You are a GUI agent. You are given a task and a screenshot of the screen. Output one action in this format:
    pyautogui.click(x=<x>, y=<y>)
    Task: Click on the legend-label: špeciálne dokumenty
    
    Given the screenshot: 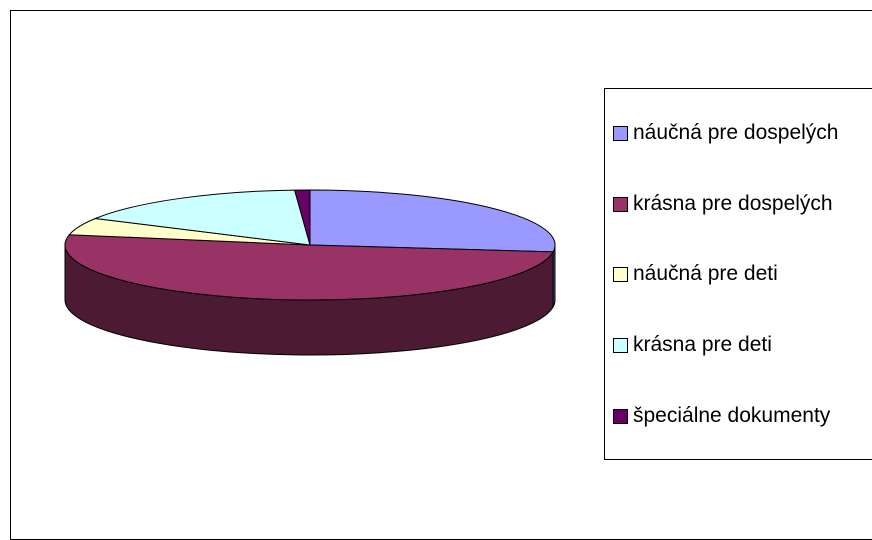 What is the action you would take?
    pyautogui.click(x=732, y=416)
    